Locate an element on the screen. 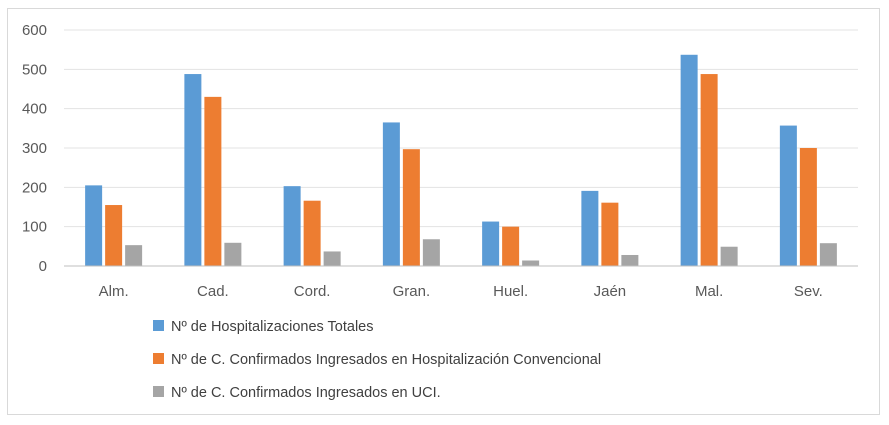 The width and height of the screenshot is (889, 425). legend-label-1: Nº de Hospitalizaciones Totales is located at coordinates (272, 327).